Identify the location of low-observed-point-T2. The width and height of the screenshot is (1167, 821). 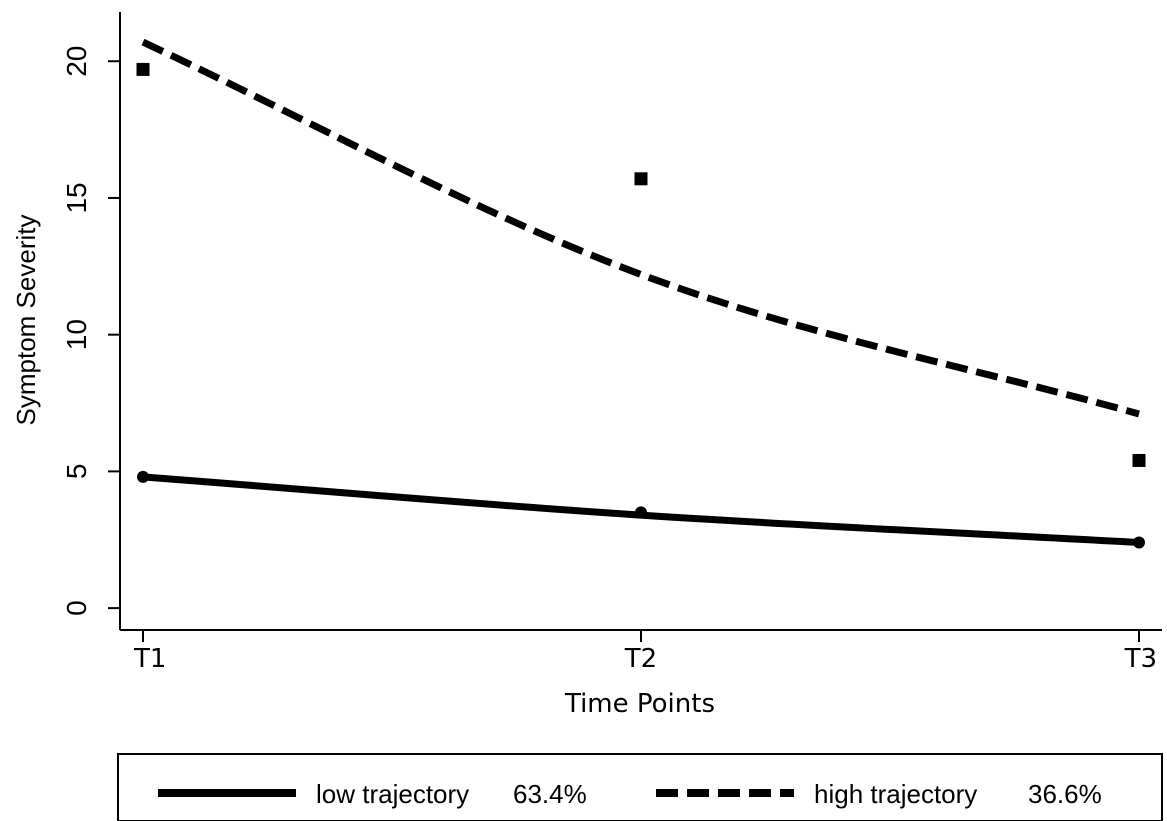
(641, 512).